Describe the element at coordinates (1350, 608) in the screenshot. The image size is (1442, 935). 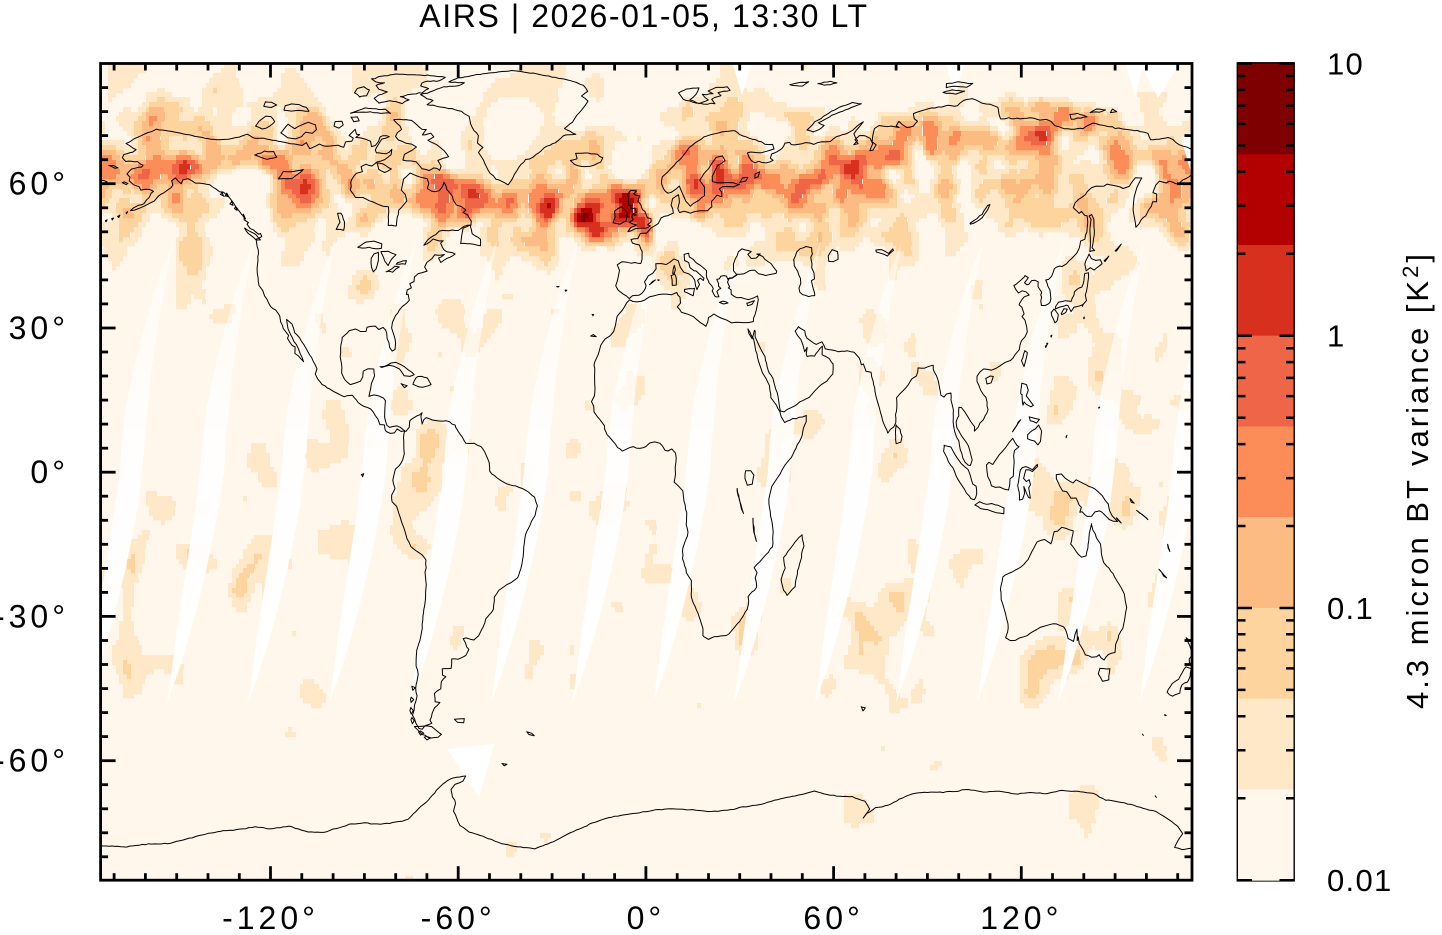
I see `svg-text: 0.1` at that location.